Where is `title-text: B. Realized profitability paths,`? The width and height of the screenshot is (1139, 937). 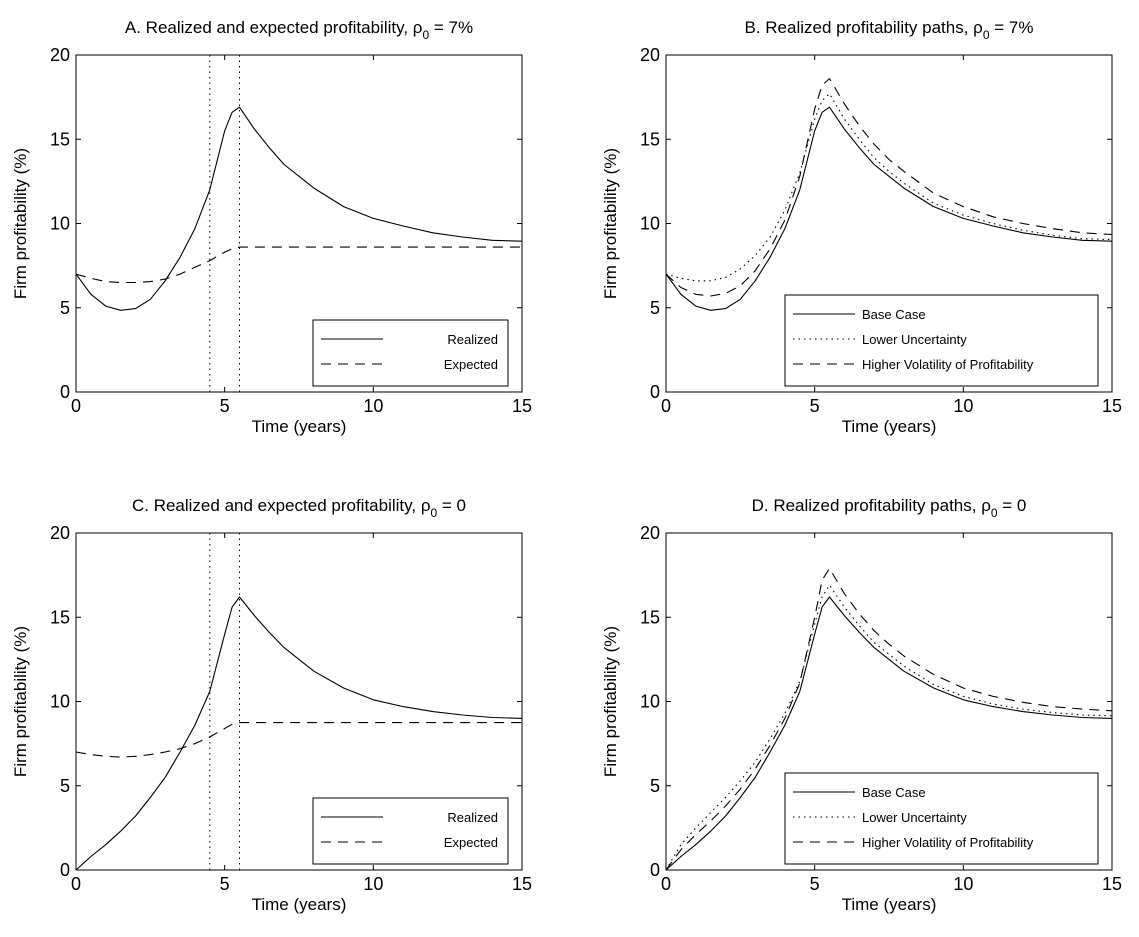 title-text: B. Realized profitability paths, is located at coordinates (859, 27).